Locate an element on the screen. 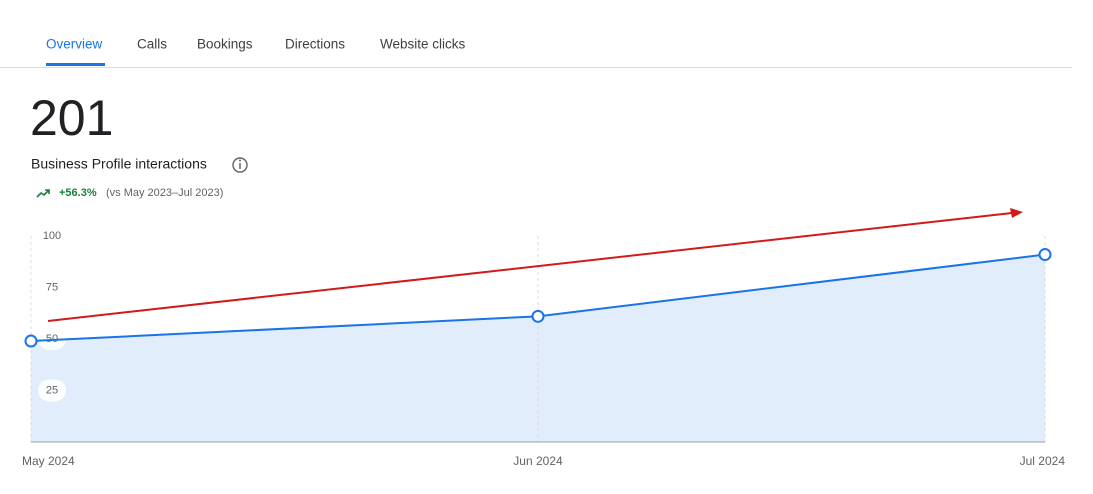 The width and height of the screenshot is (1093, 494). metric-label: Business Profile interactions is located at coordinates (119, 164).